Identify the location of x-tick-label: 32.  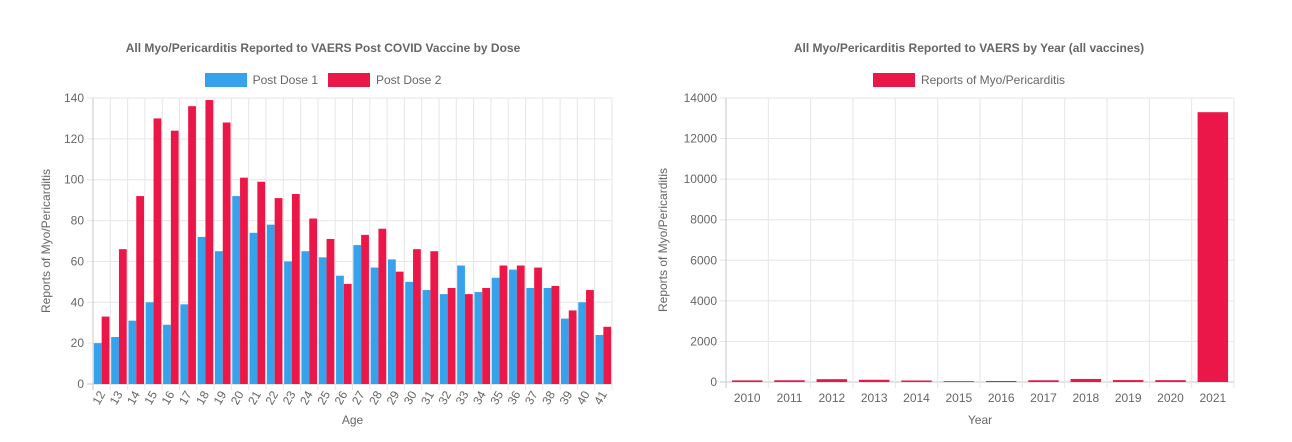
(444, 397).